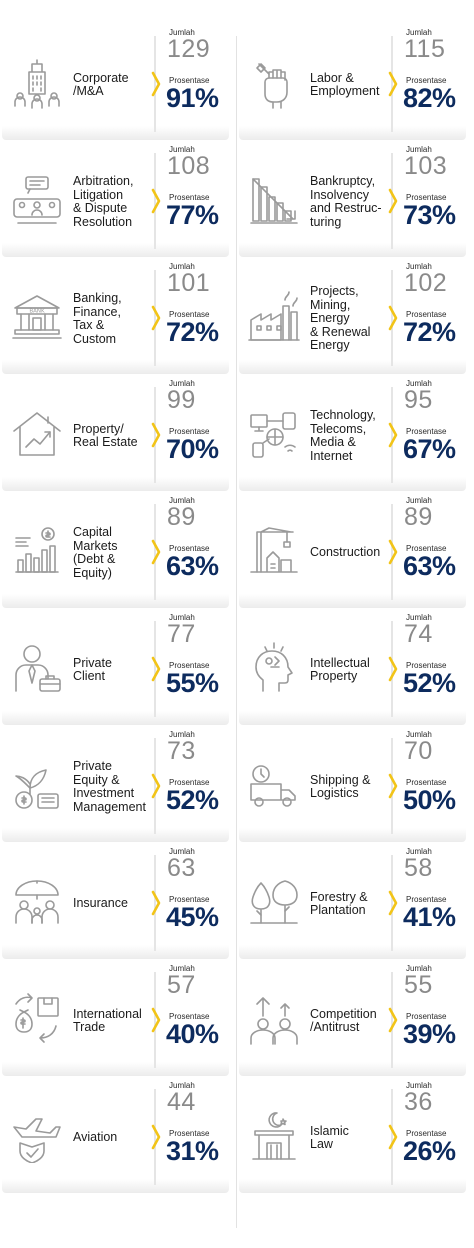 The height and width of the screenshot is (1248, 474). What do you see at coordinates (355, 552) in the screenshot?
I see `practice-area-card: Construction Jumlah 89 Prosentase 63%` at bounding box center [355, 552].